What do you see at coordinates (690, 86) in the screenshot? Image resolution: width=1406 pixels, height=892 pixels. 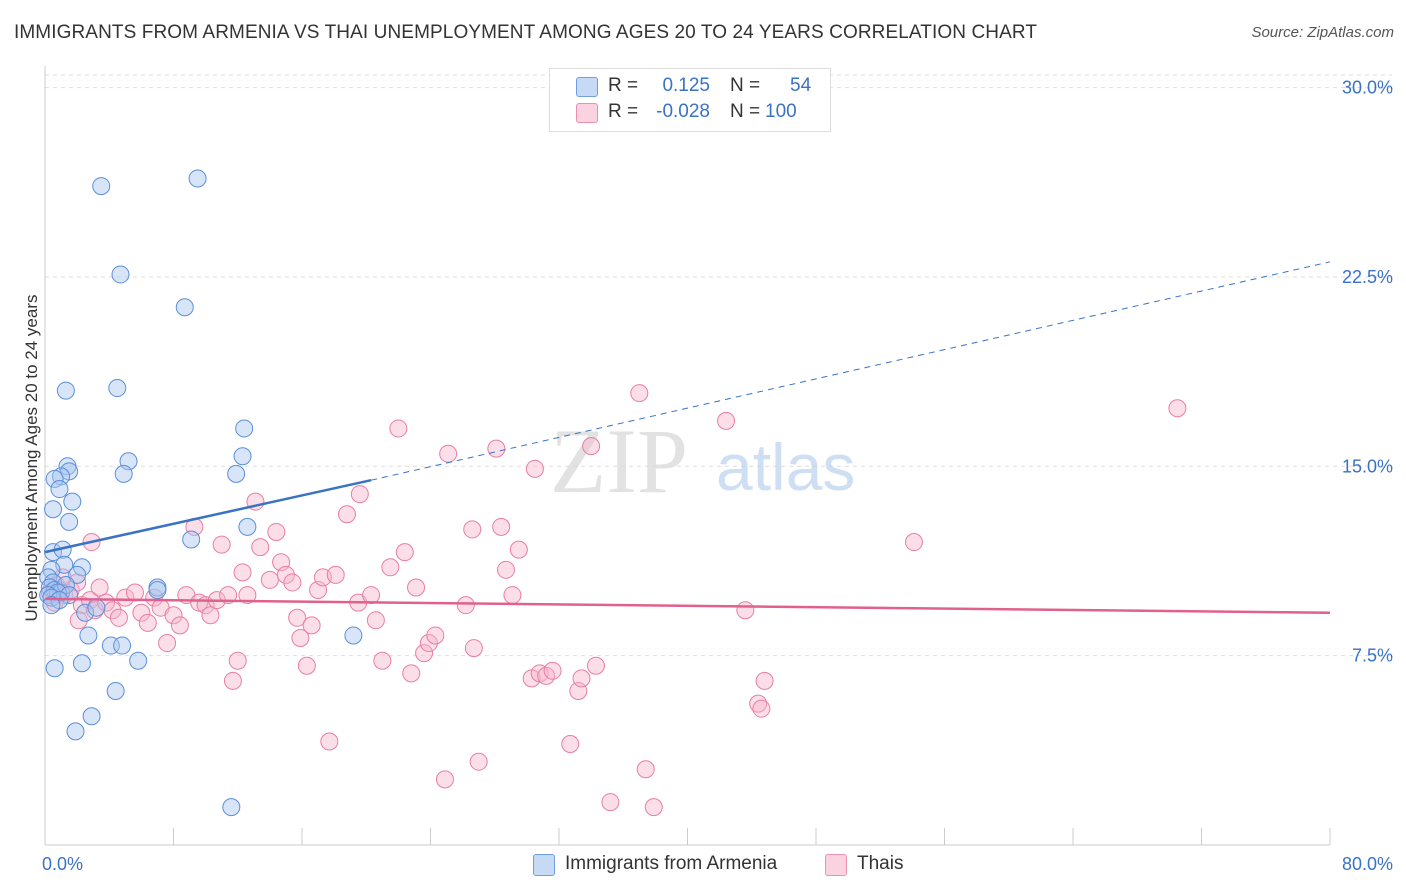 I see `legend-row-armenia: R = 0.125 N = 54` at bounding box center [690, 86].